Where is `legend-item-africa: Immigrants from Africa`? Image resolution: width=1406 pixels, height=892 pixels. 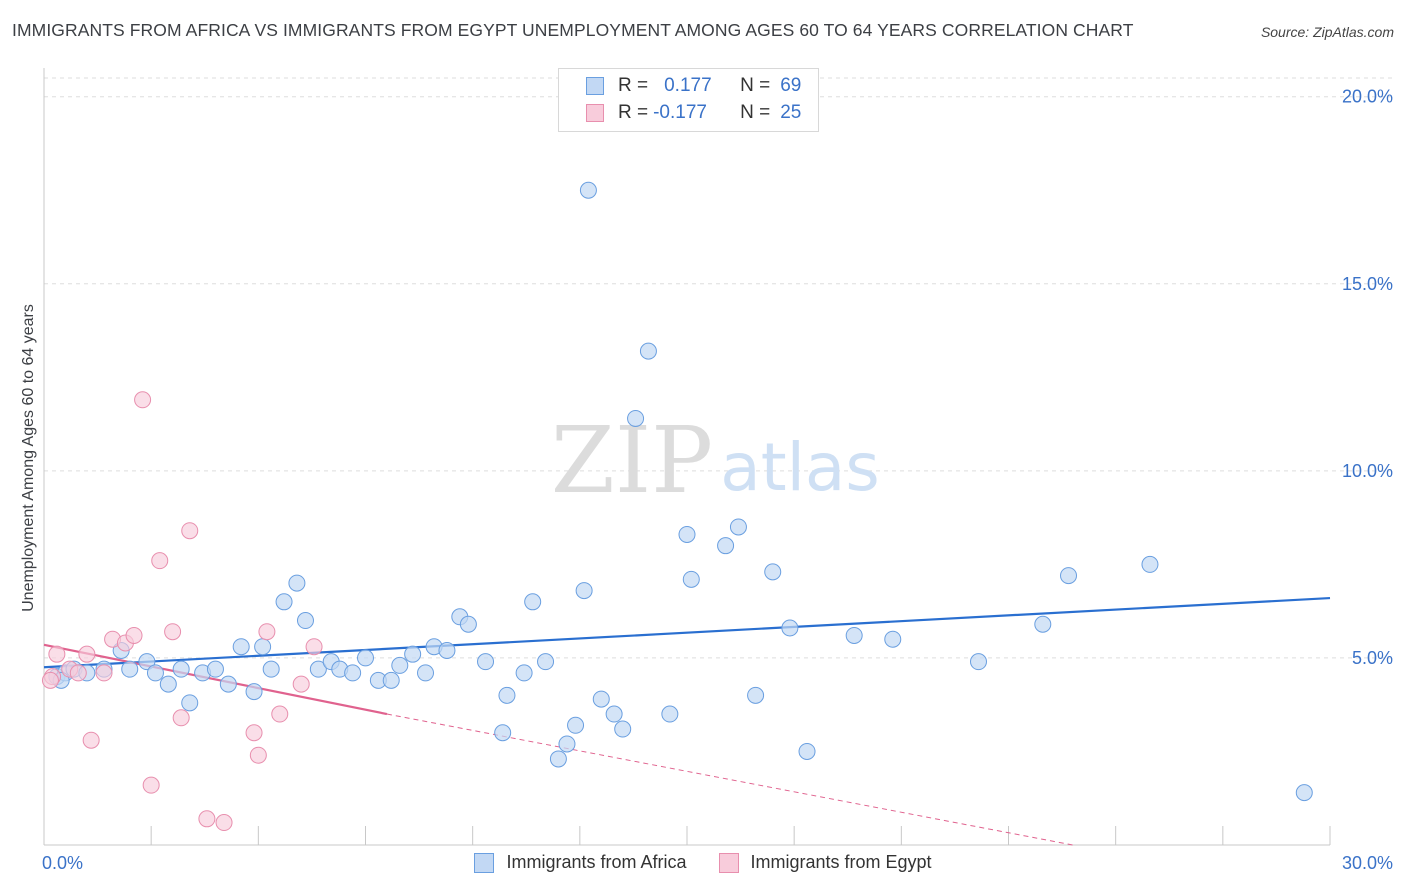 legend-item-africa: Immigrants from Africa is located at coordinates (580, 862).